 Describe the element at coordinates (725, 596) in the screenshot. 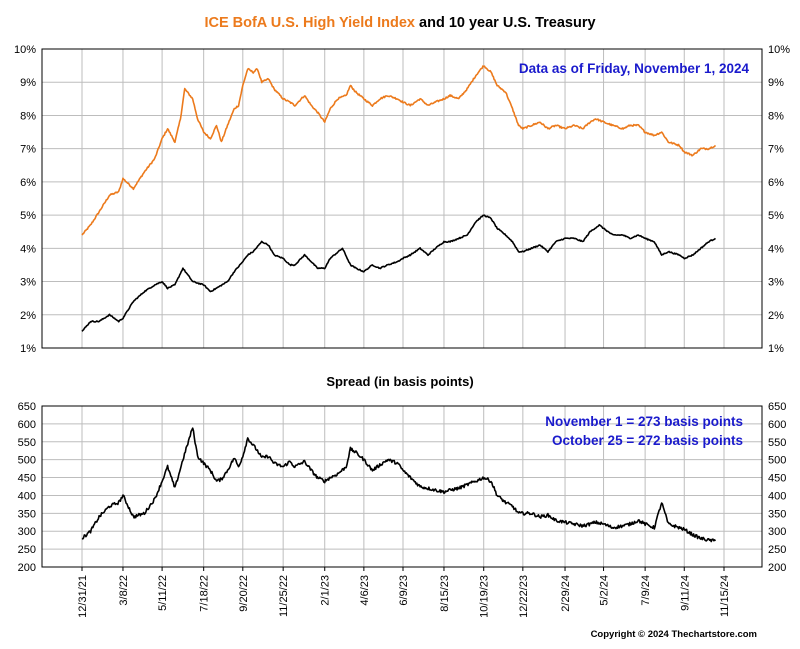

I see `x-tick-label: 11/15/24` at that location.